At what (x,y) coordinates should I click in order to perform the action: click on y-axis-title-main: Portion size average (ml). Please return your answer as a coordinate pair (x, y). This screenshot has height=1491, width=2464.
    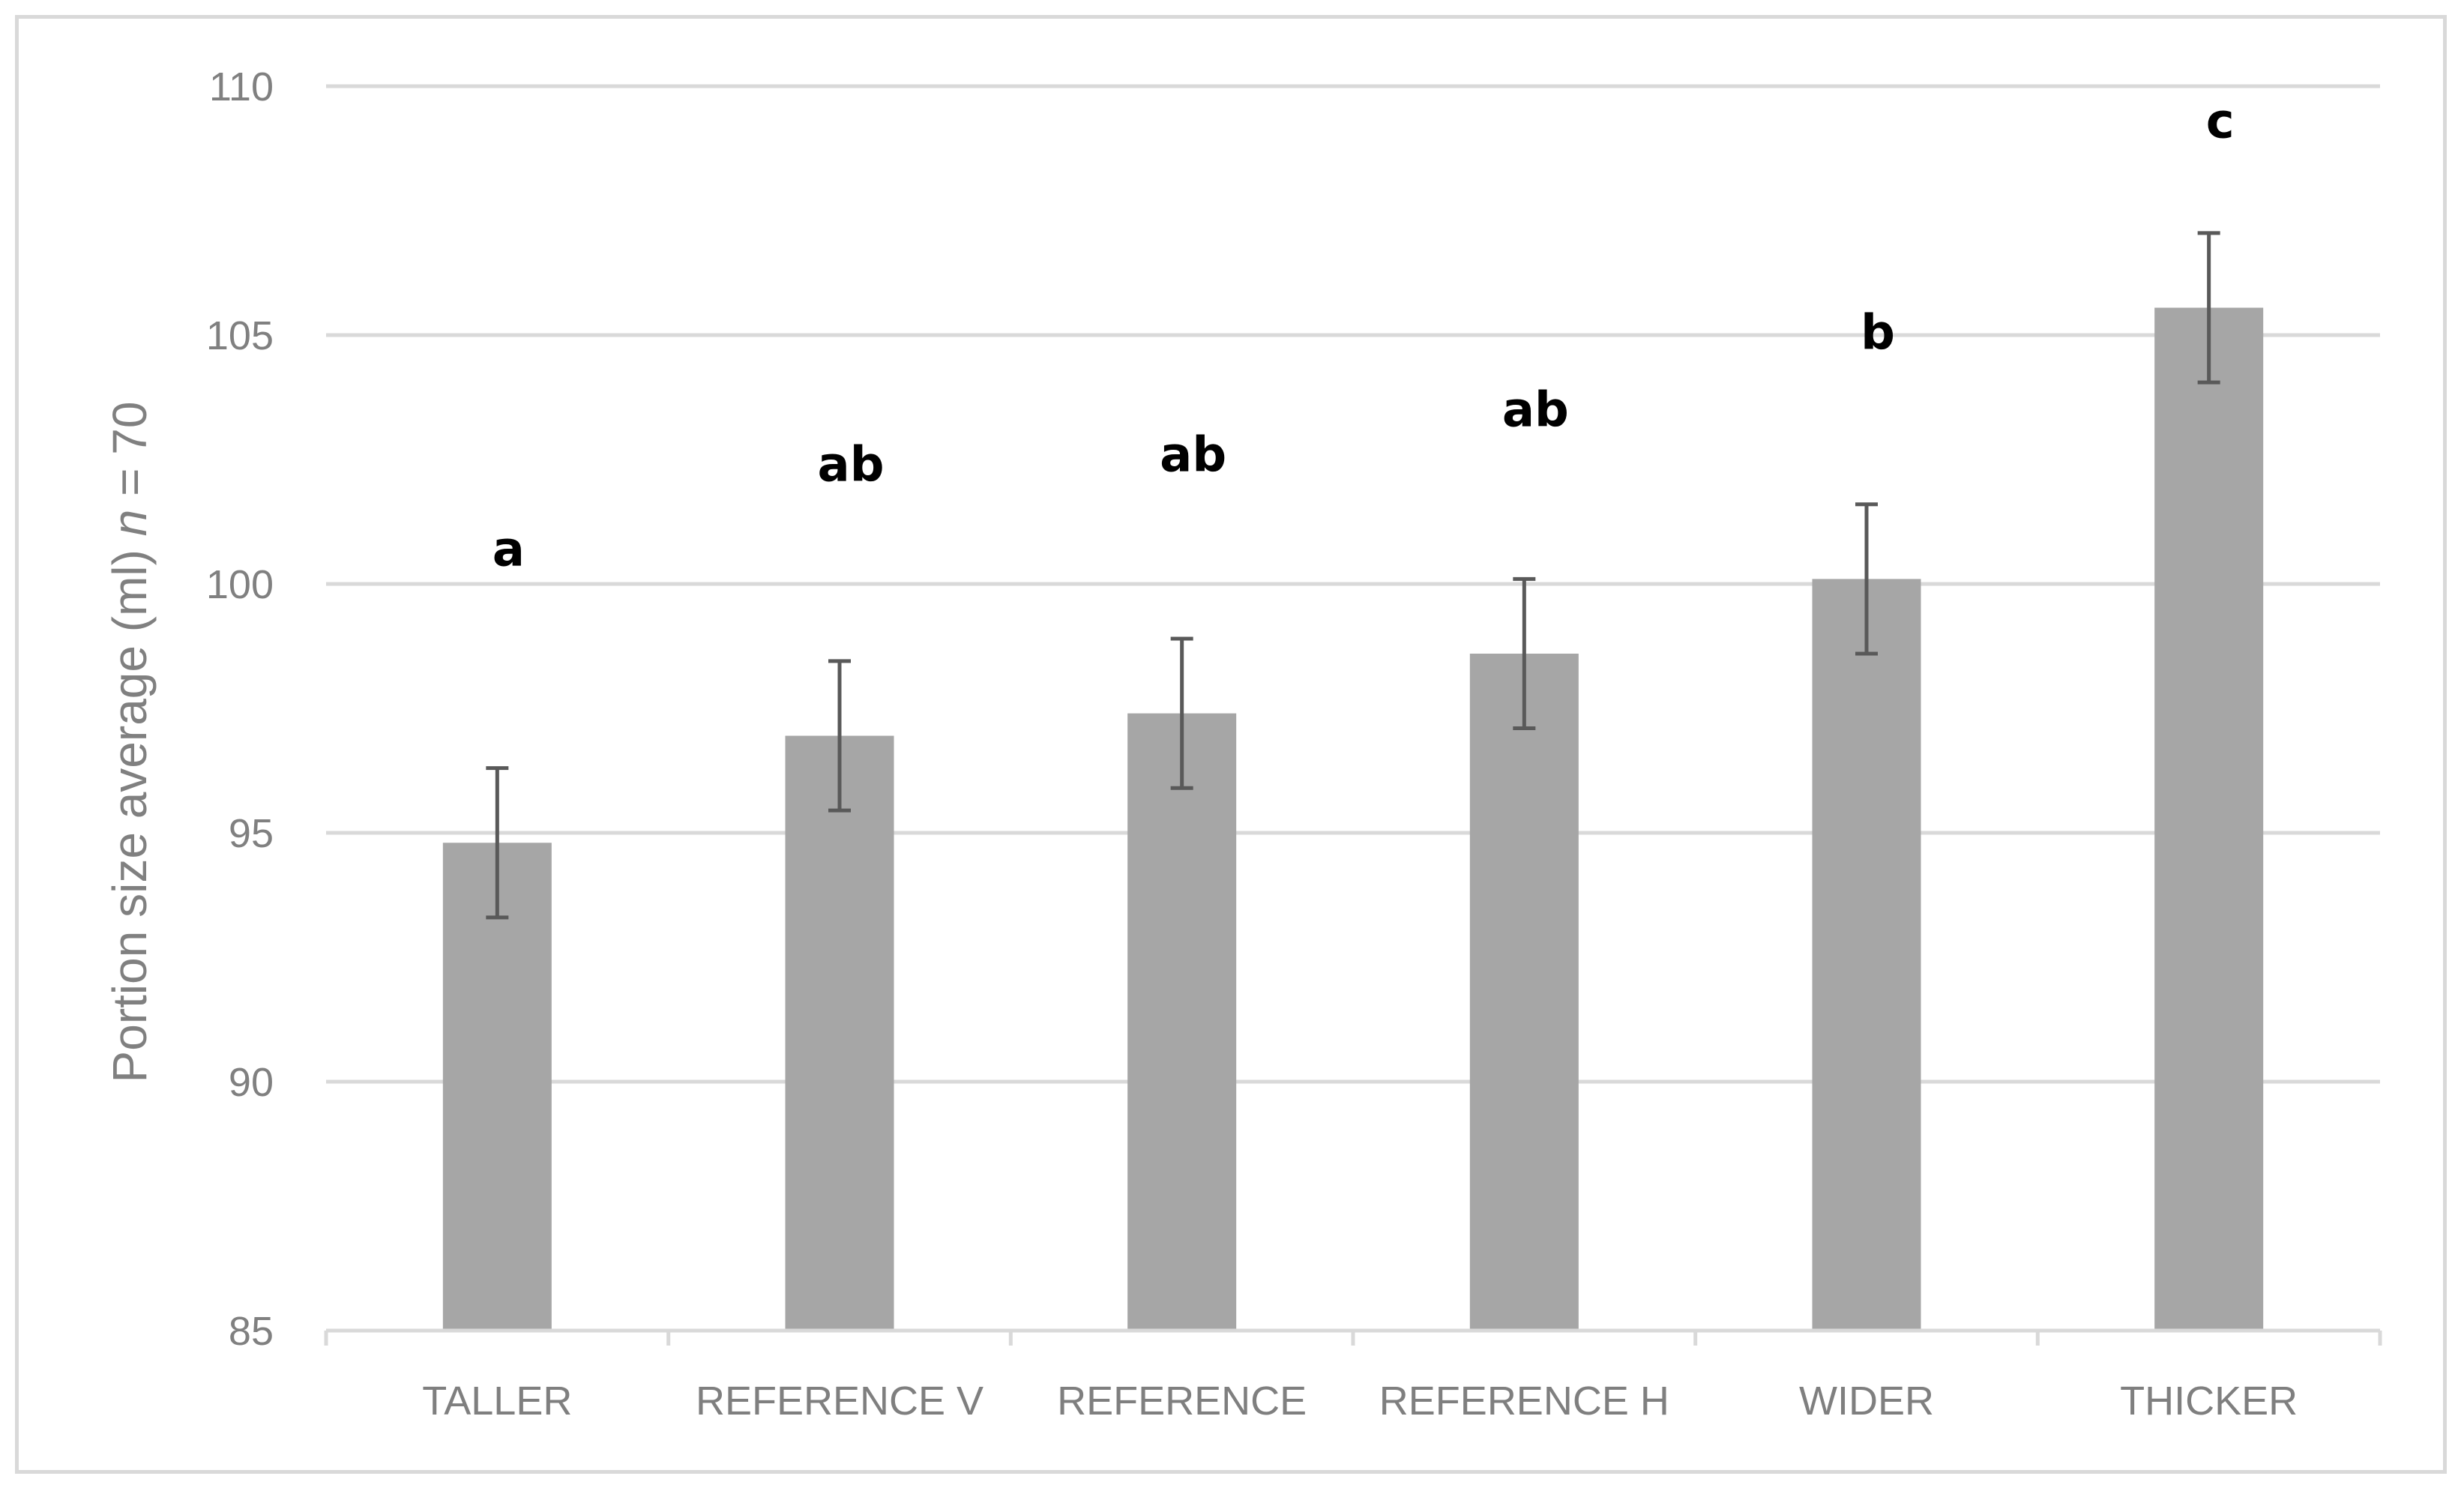
    Looking at the image, I should click on (130, 809).